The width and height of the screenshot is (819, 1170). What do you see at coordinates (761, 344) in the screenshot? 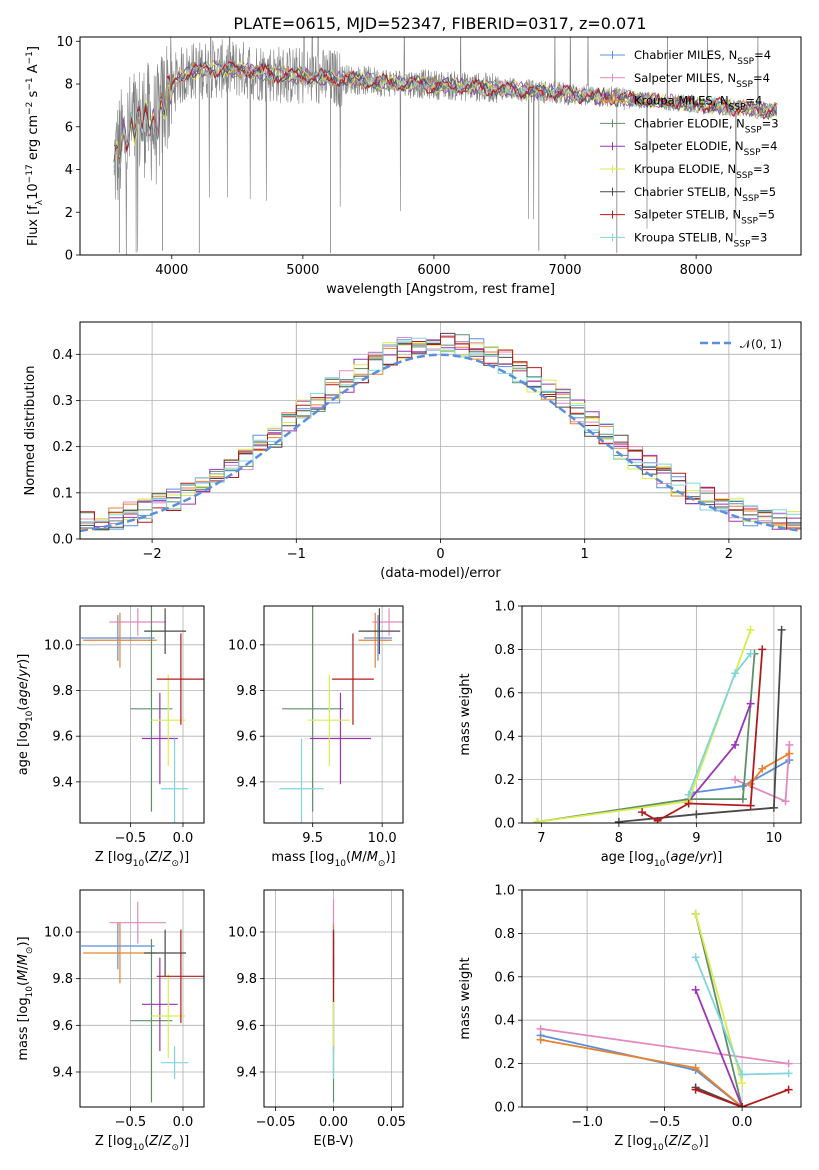
I see `legend-label: 𝒩(0, 1)` at bounding box center [761, 344].